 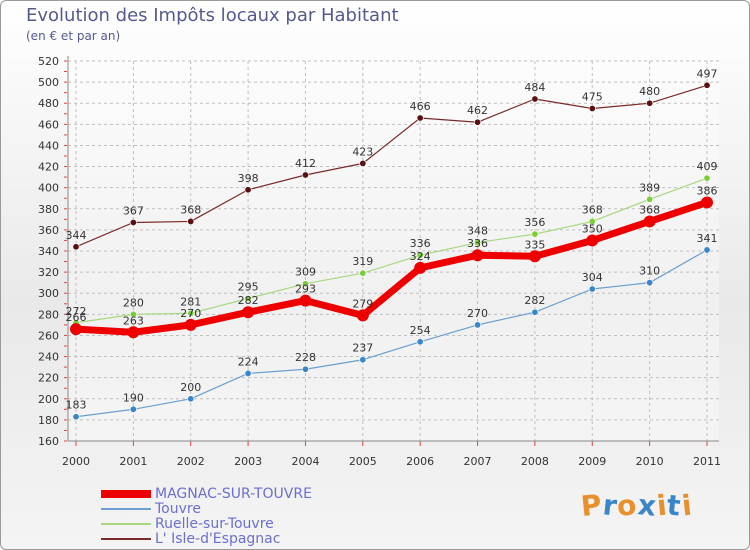 I want to click on y-tick-label: 260, so click(x=48, y=335).